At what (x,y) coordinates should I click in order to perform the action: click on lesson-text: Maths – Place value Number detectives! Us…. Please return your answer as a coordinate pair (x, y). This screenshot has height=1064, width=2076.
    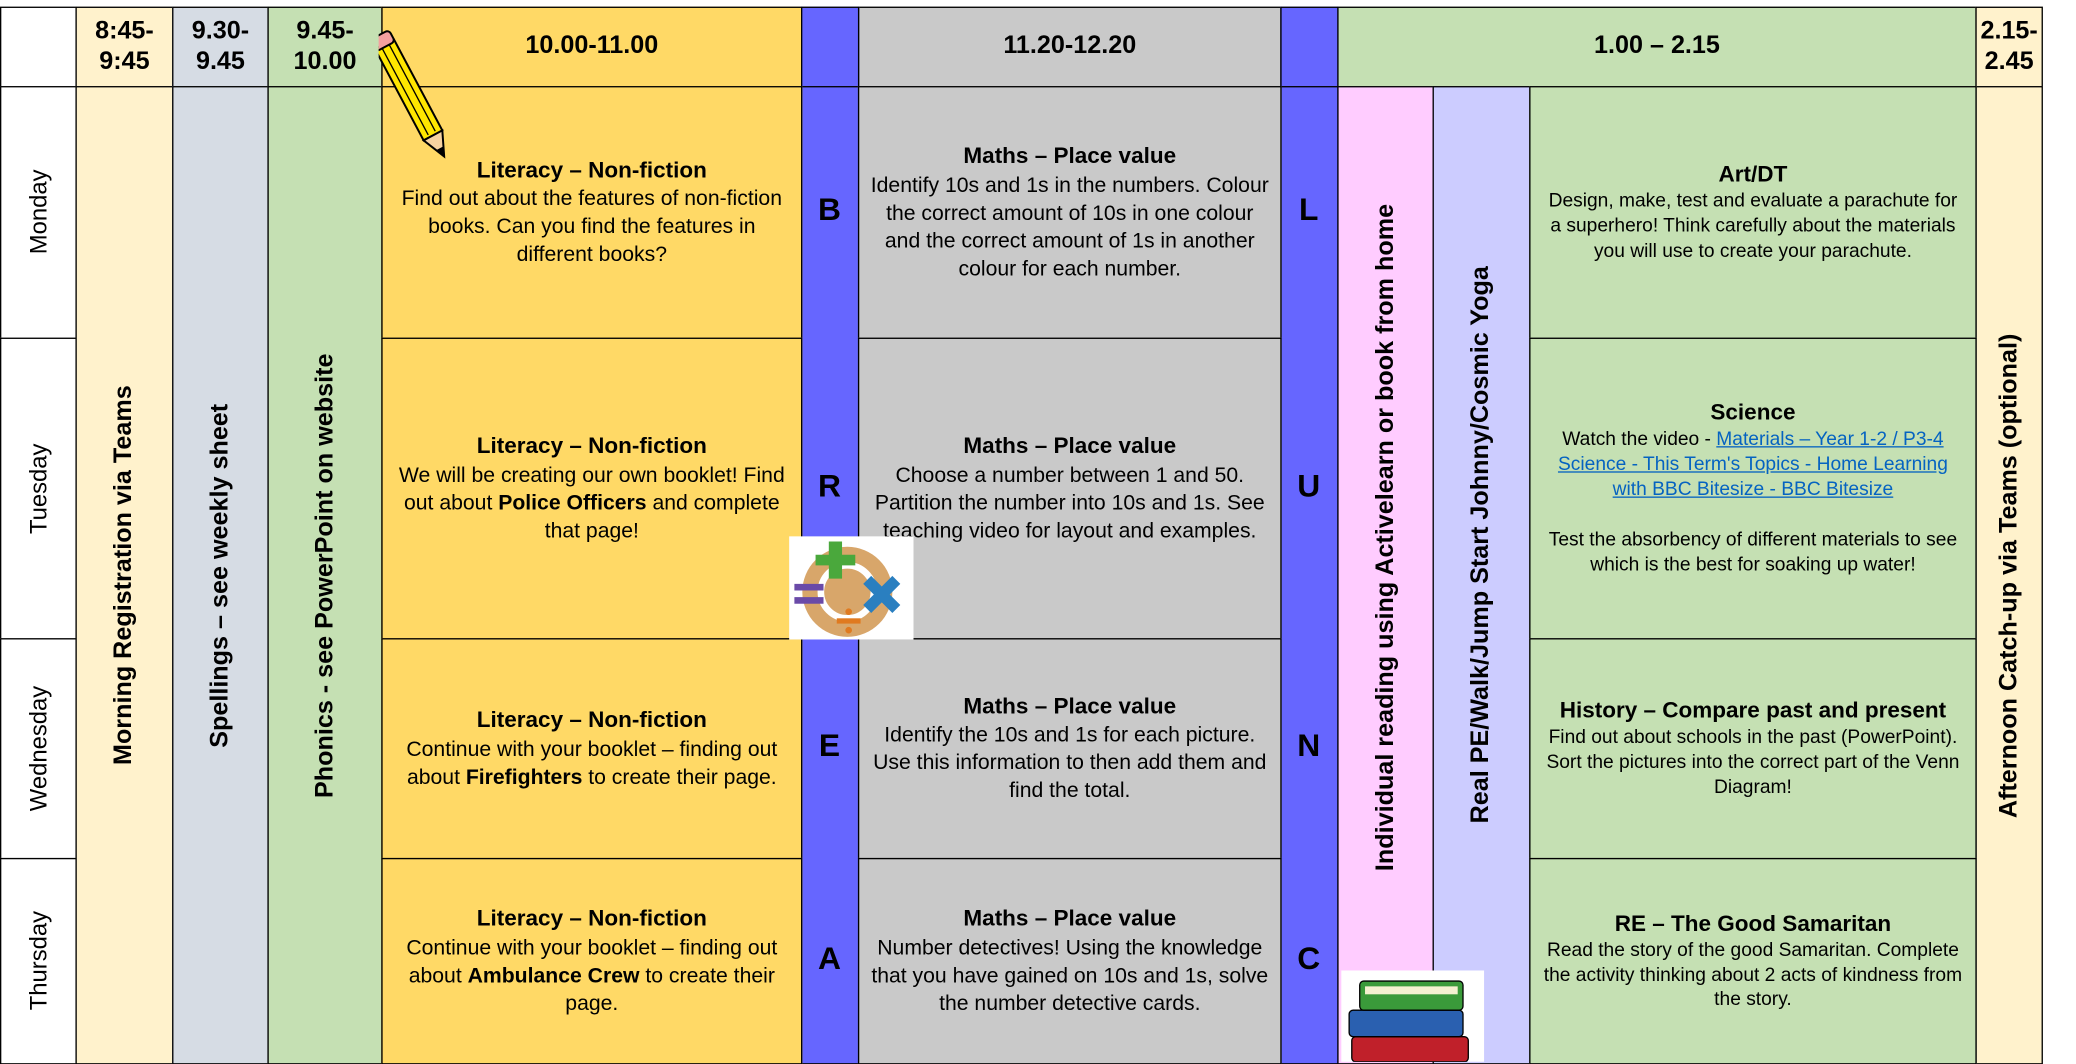
    Looking at the image, I should click on (1069, 961).